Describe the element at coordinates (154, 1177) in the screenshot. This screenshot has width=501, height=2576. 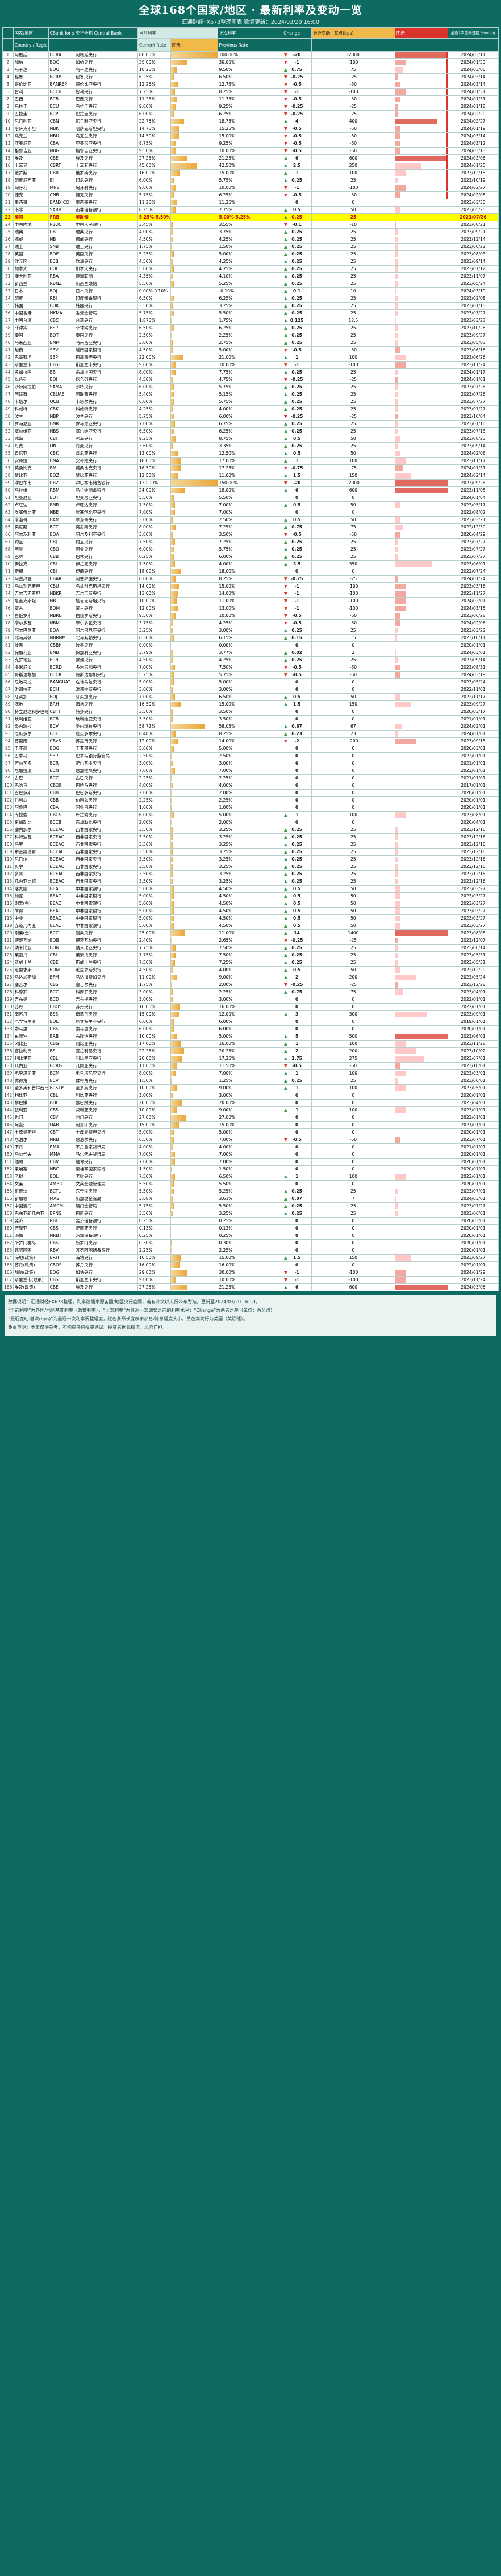
I see `current-rate: 7.50%` at that location.